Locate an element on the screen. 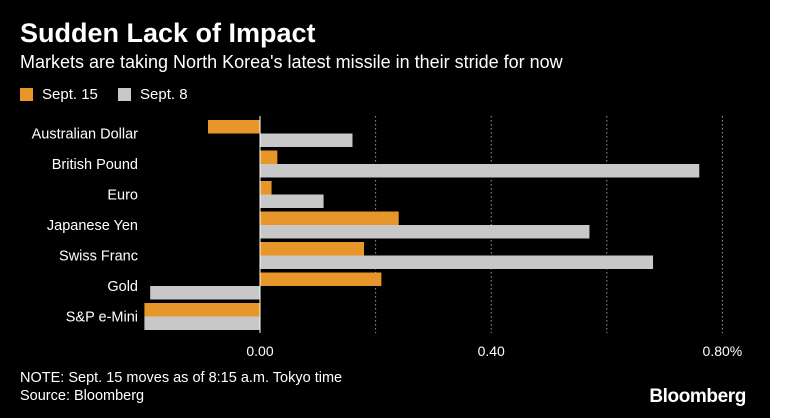 The height and width of the screenshot is (418, 800). category-label-6: S&P e-Mini is located at coordinates (102, 318).